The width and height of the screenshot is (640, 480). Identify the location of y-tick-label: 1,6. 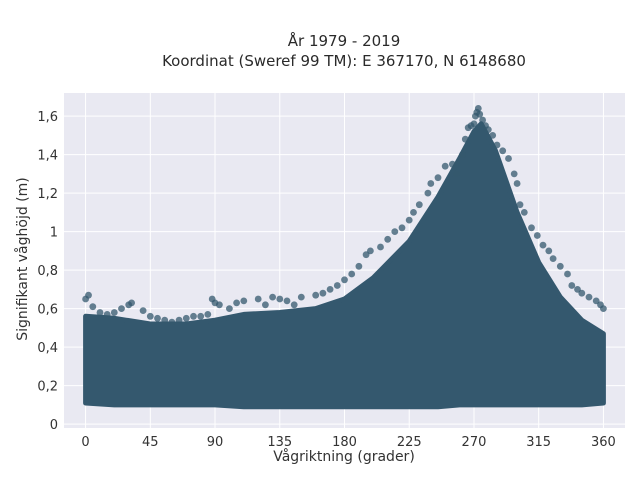
(47, 117).